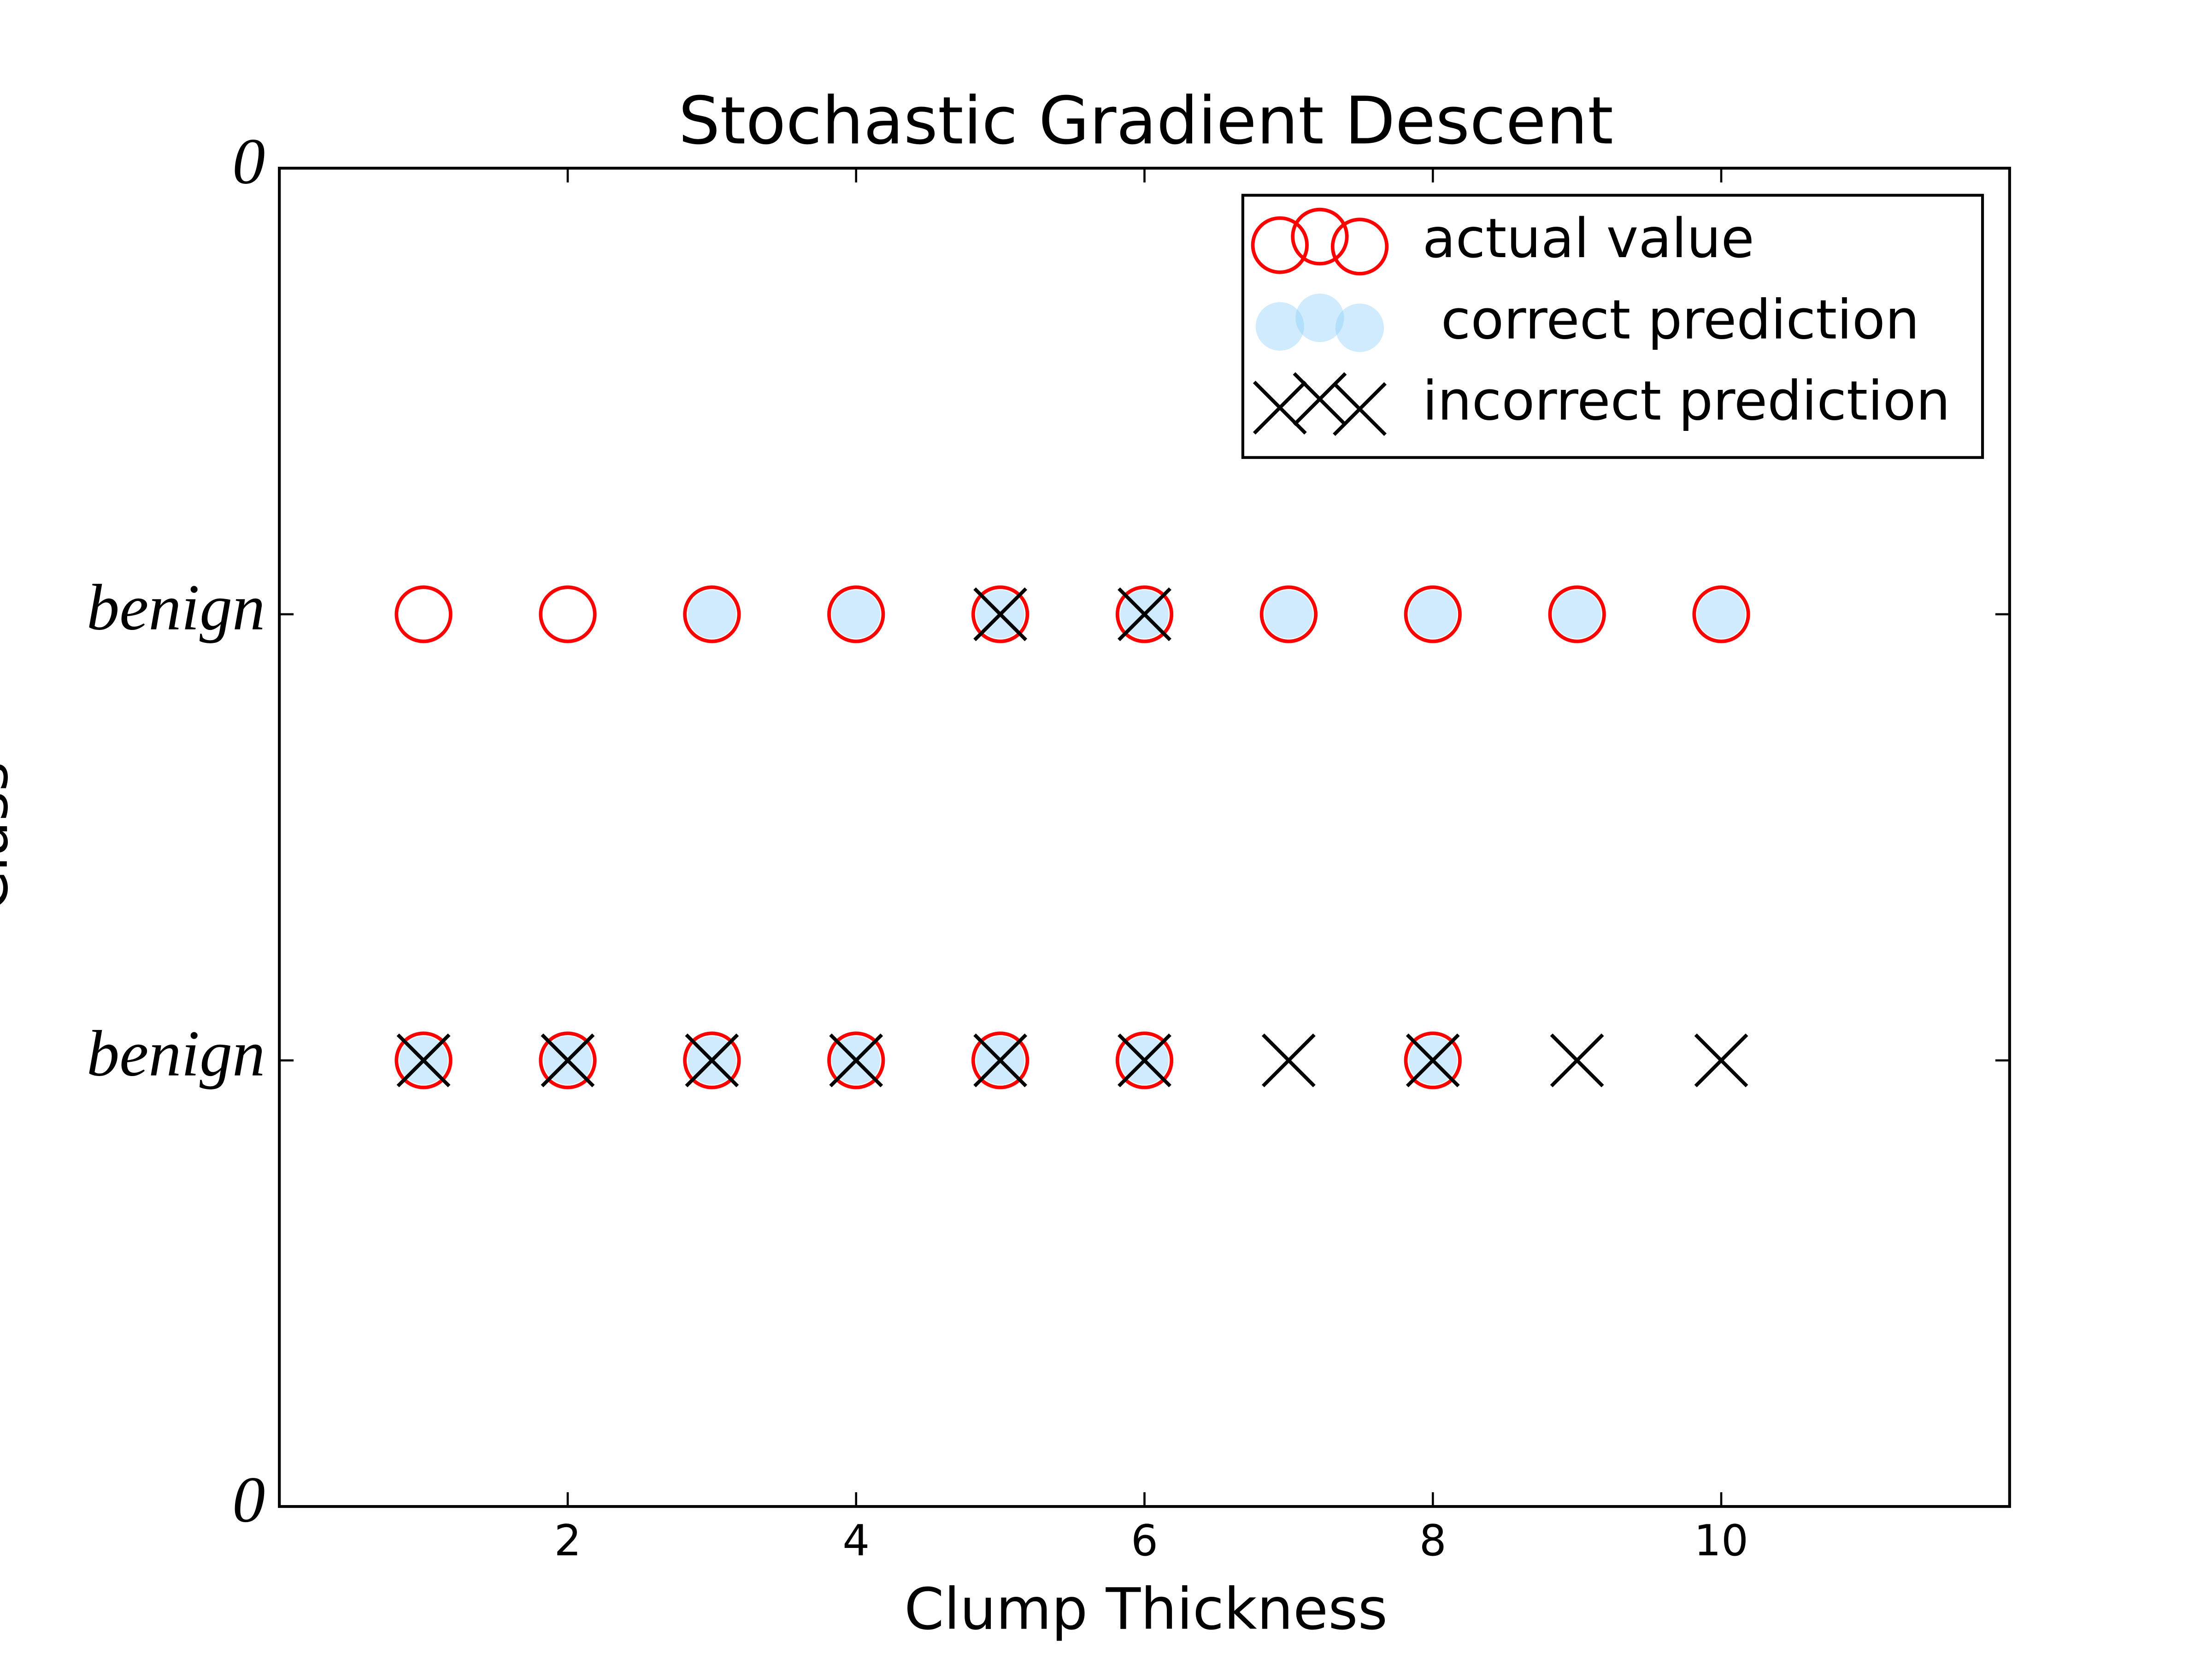  Describe the element at coordinates (1687, 401) in the screenshot. I see `legend-label: incorrect prediction` at that location.